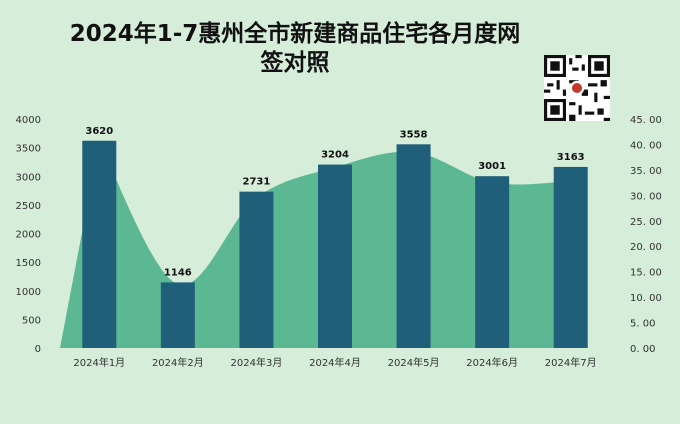  Describe the element at coordinates (414, 134) in the screenshot. I see `bar-value-label-5: 3558` at that location.